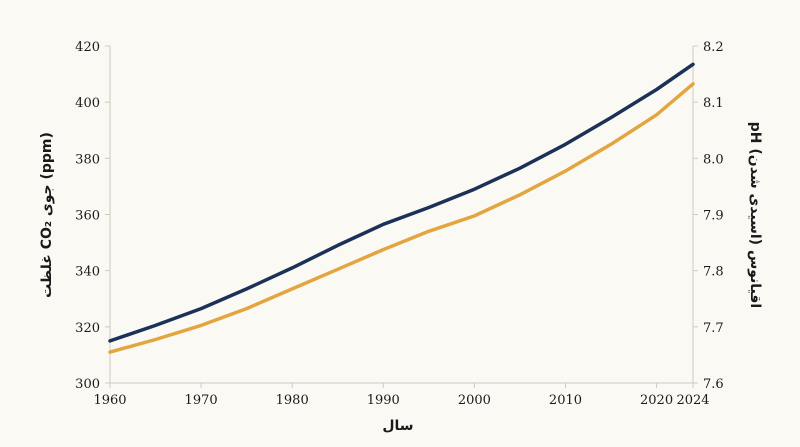 The width and height of the screenshot is (800, 447). Describe the element at coordinates (87, 216) in the screenshot. I see `left-tick-label: 360` at that location.